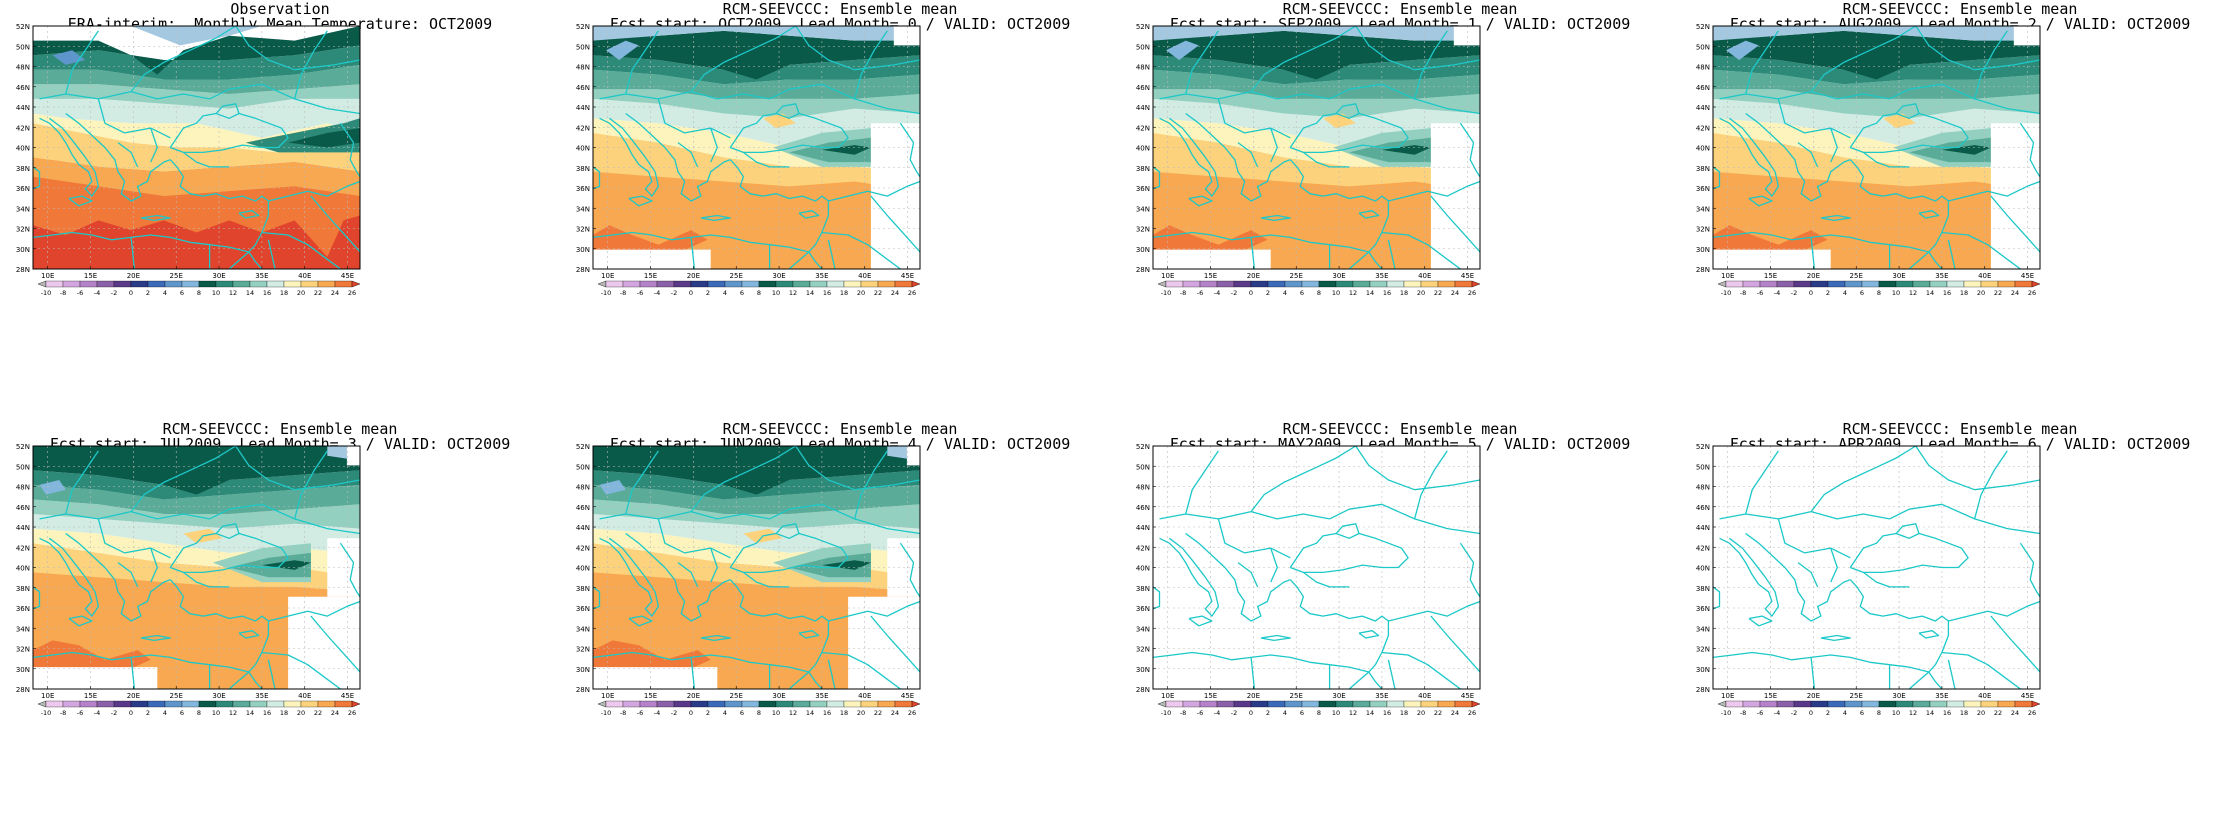  What do you see at coordinates (691, 293) in the screenshot?
I see `colorbar-tick-label: 0` at bounding box center [691, 293].